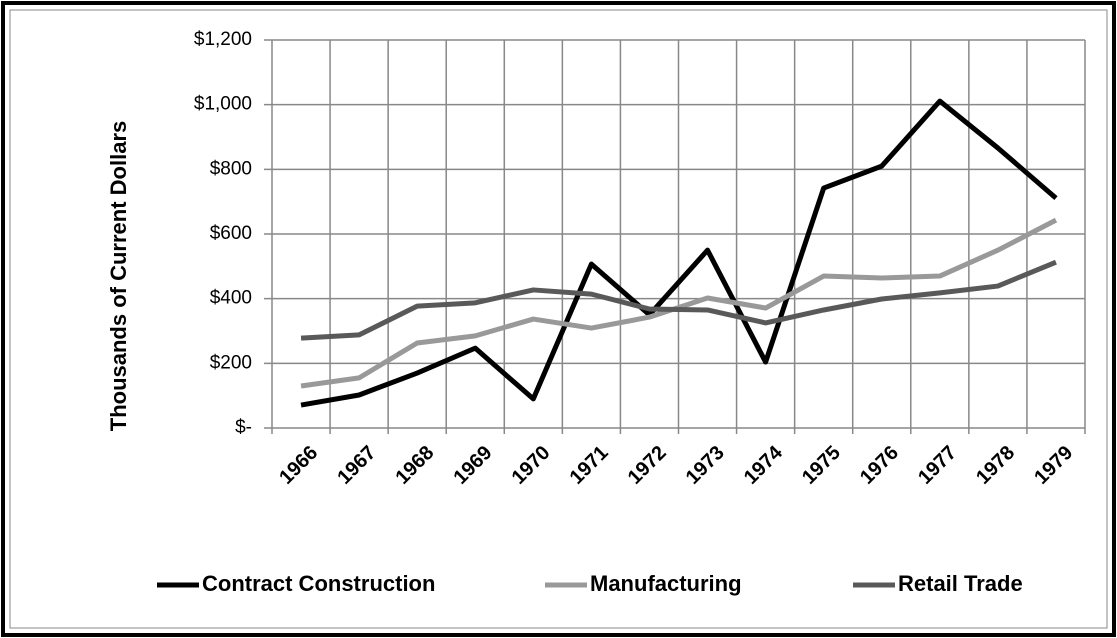  What do you see at coordinates (531, 465) in the screenshot?
I see `x-tick-label: 1970` at bounding box center [531, 465].